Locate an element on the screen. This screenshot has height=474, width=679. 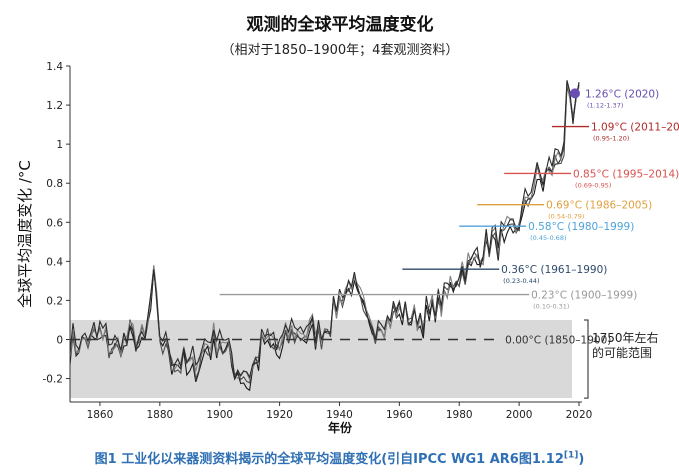
y-tick-label-6: 1 is located at coordinates (59, 145).